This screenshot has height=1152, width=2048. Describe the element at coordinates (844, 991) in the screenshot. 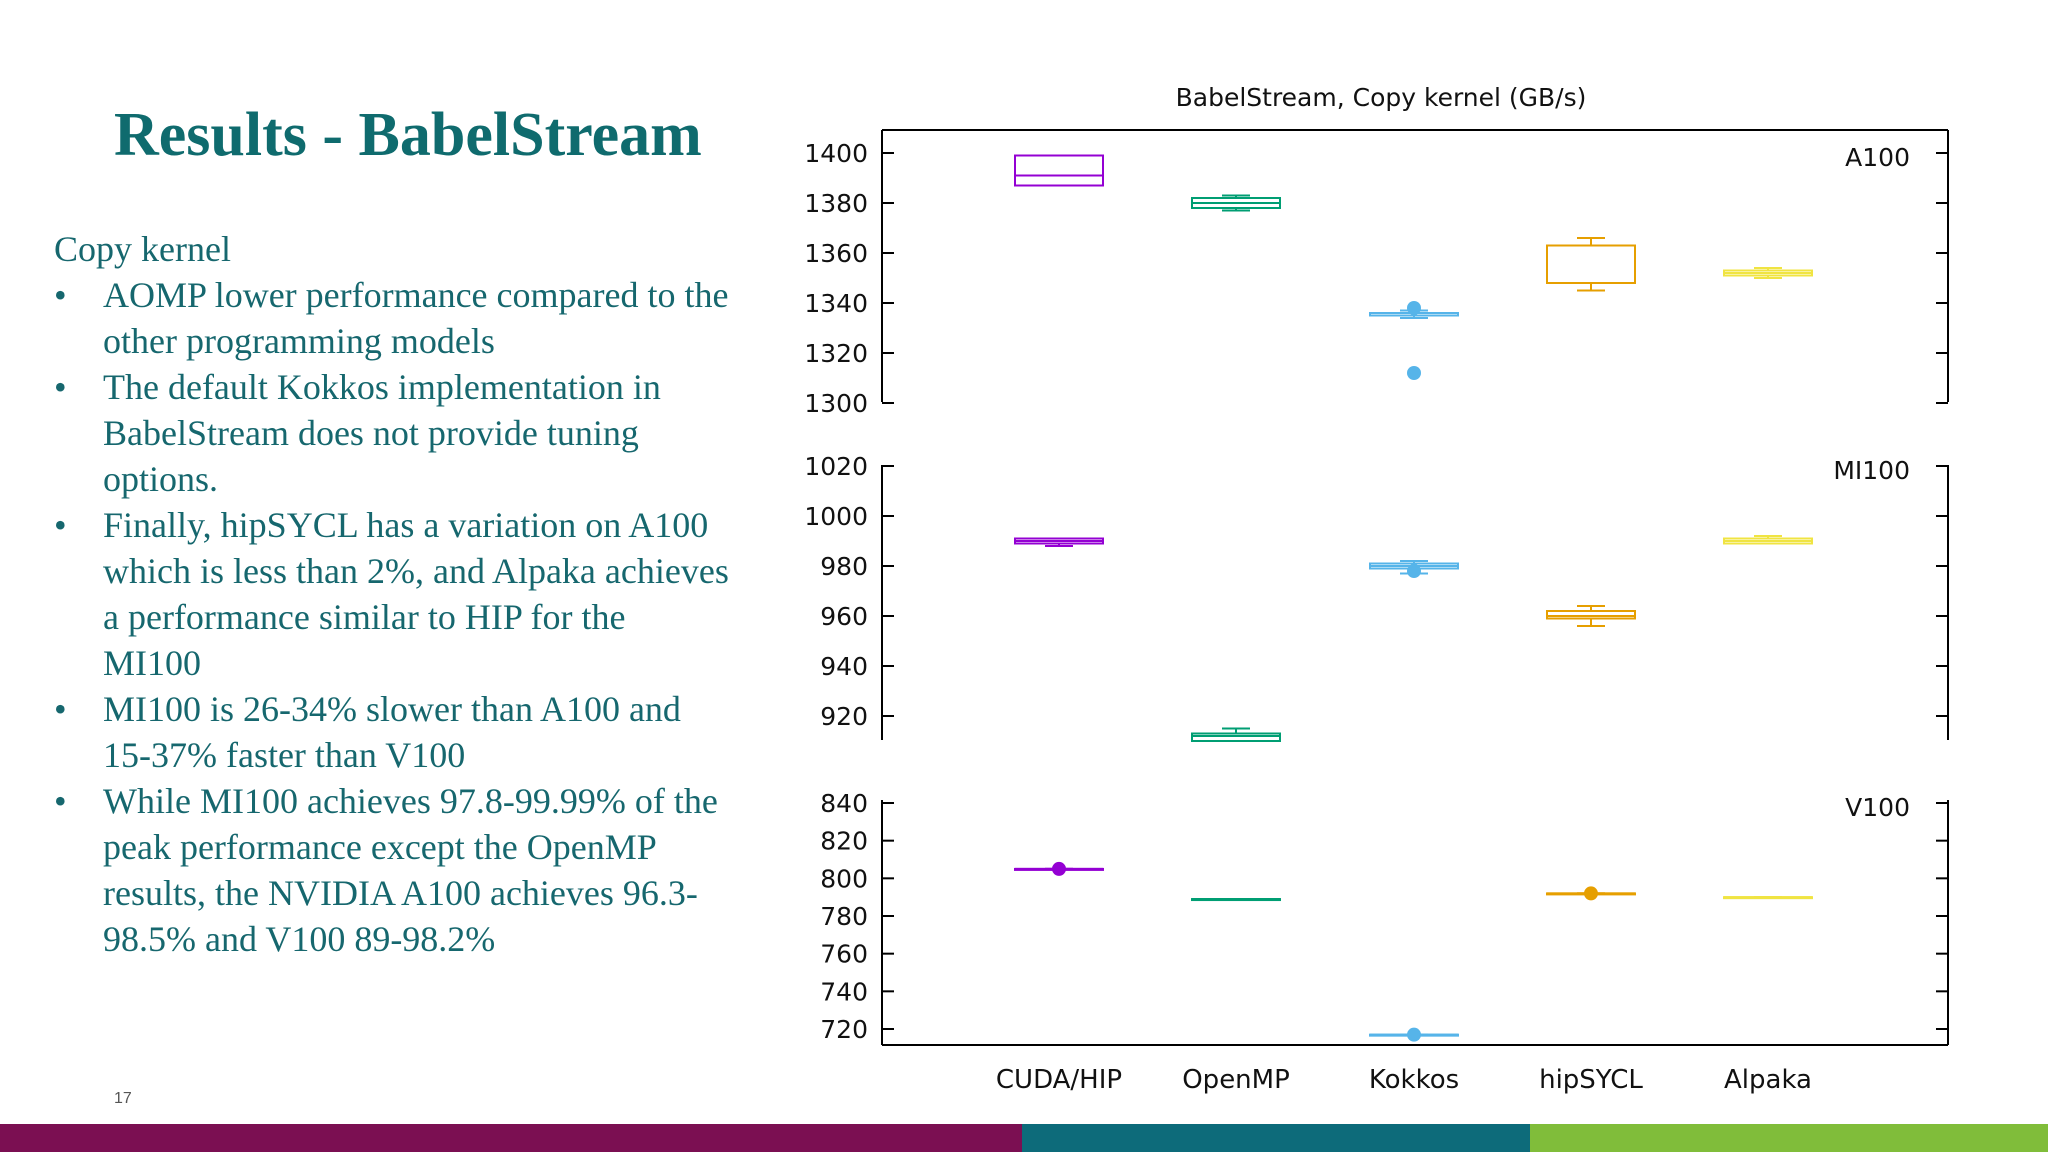

I see `y-tick-label: 740` at that location.